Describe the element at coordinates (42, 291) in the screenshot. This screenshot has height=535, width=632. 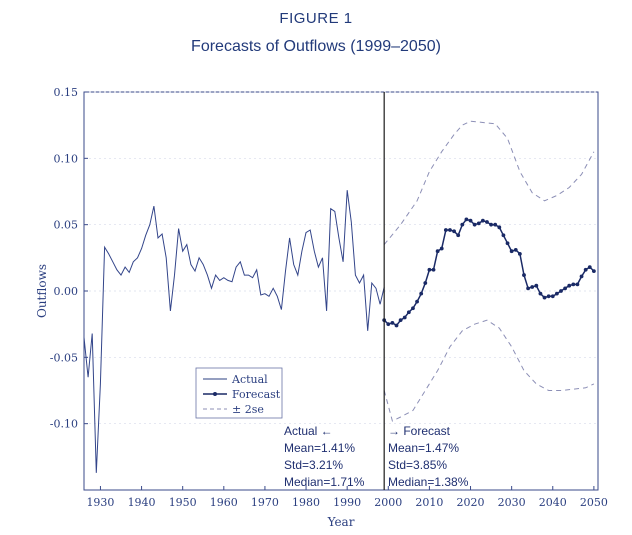
I see `y-axis-label: Outflows` at that location.